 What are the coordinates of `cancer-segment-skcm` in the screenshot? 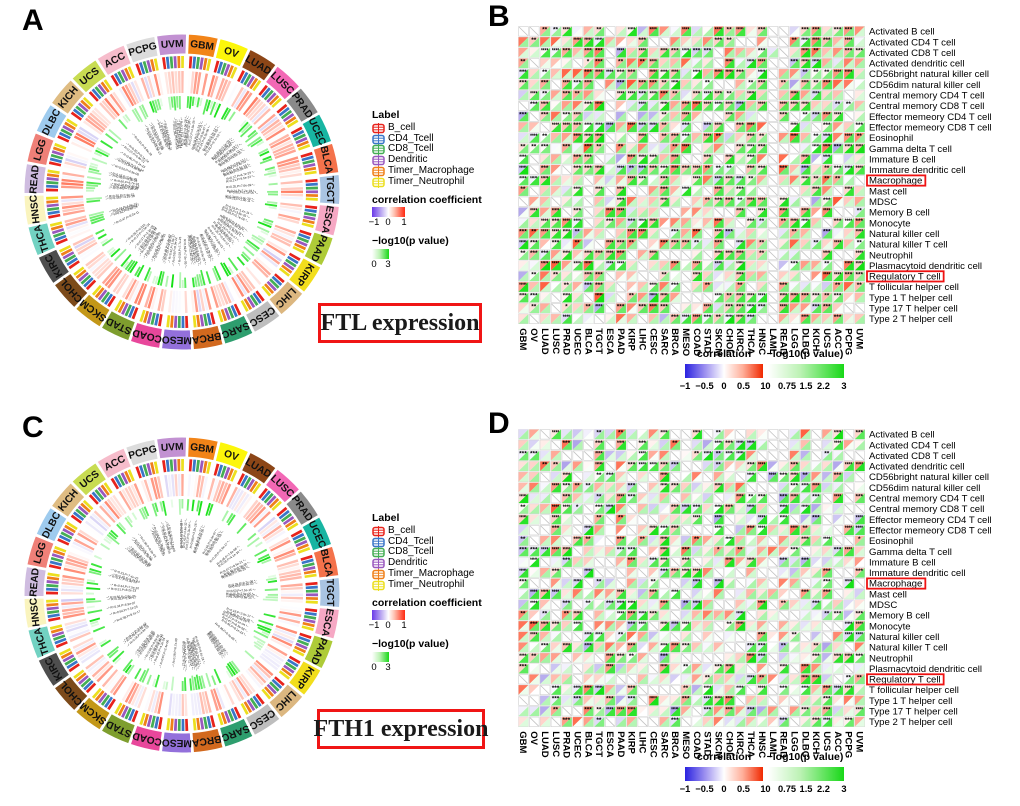 It's located at (92, 713).